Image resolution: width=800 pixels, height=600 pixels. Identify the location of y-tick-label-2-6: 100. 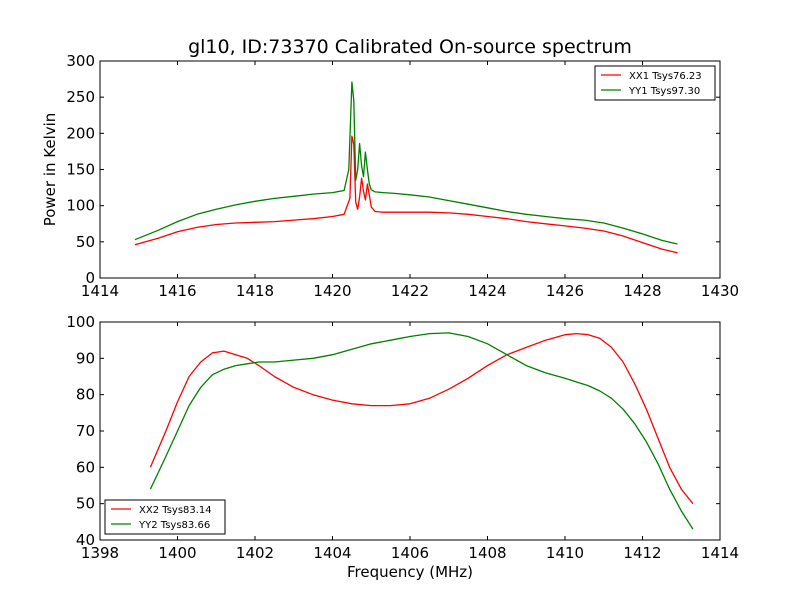
(80, 322).